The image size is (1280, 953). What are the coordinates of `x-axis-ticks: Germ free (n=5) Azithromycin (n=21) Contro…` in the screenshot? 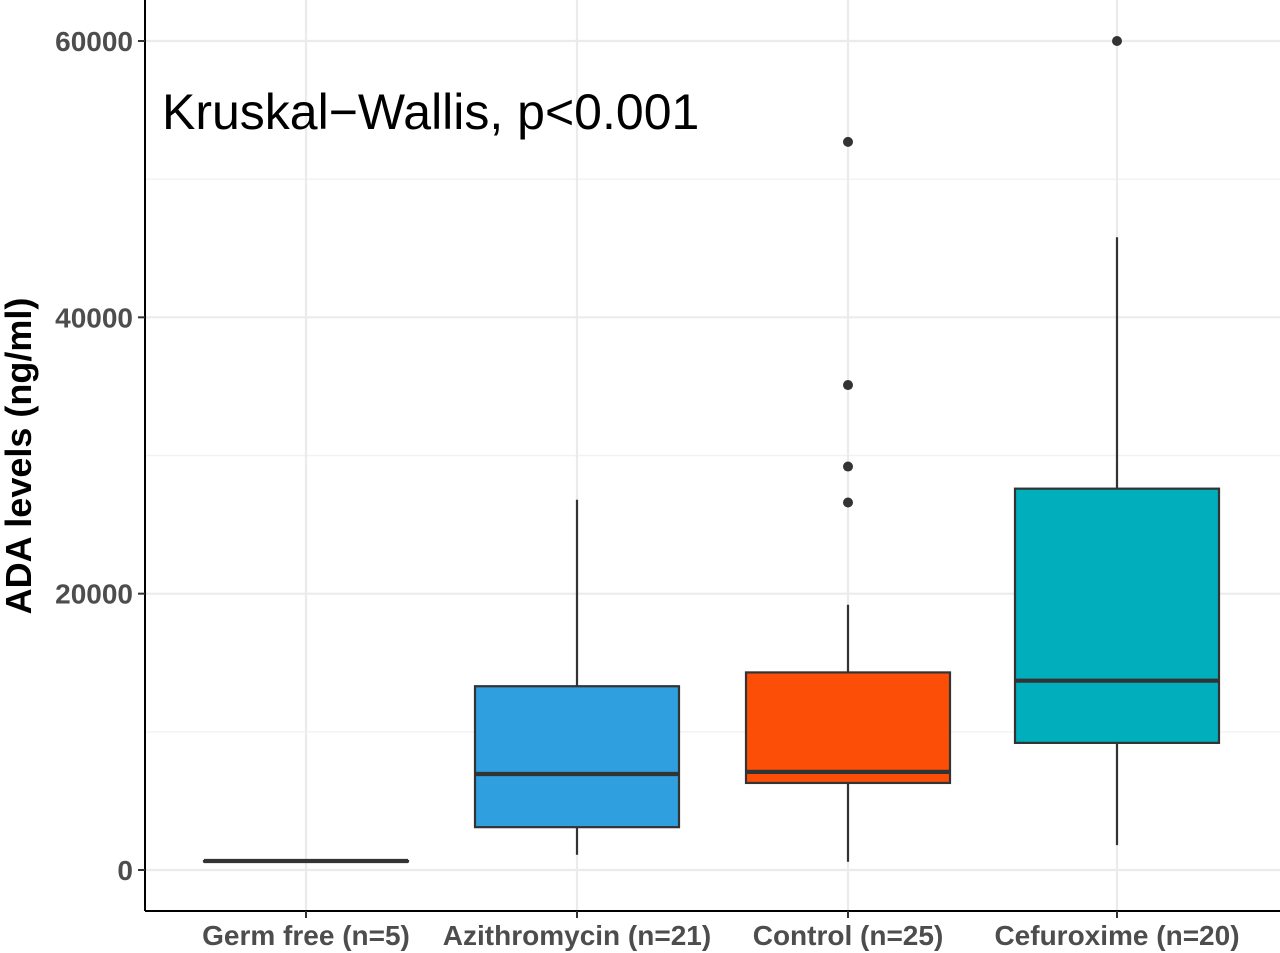 It's located at (721, 931).